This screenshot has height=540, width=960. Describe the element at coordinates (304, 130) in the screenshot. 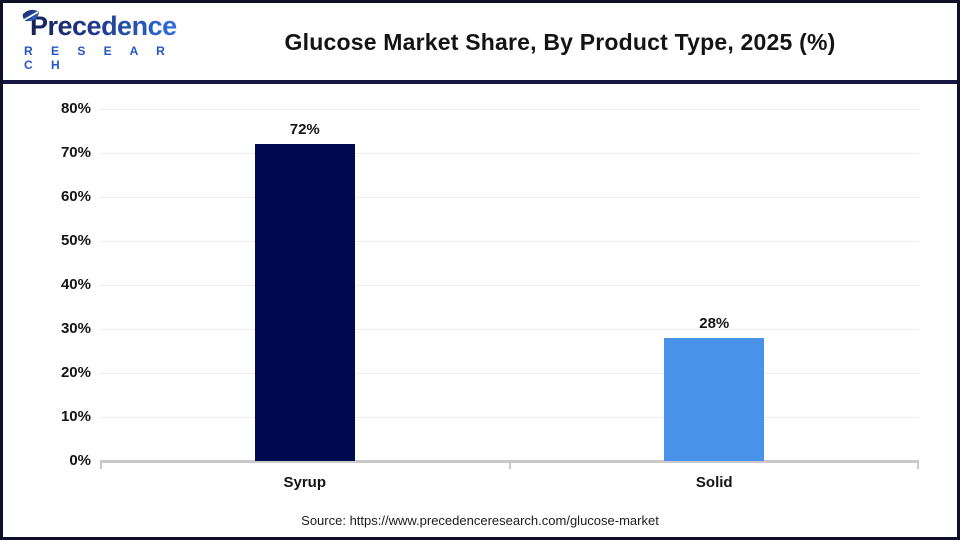

I see `bar-value-label: 72%` at that location.